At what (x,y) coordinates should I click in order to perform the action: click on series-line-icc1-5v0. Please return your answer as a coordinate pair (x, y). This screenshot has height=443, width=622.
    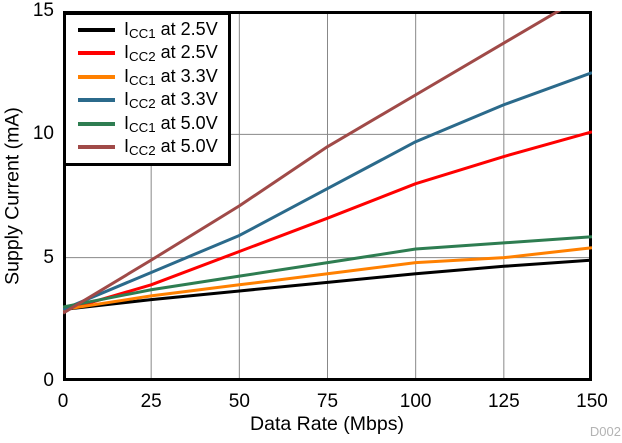
    Looking at the image, I should click on (327, 272).